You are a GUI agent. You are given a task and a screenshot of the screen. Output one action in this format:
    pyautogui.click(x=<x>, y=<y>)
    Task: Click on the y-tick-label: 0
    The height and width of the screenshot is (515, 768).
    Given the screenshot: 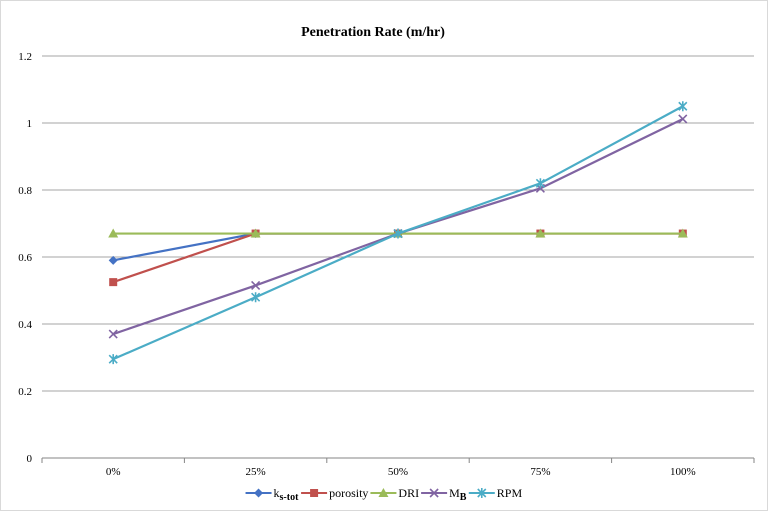 What is the action you would take?
    pyautogui.click(x=30, y=459)
    